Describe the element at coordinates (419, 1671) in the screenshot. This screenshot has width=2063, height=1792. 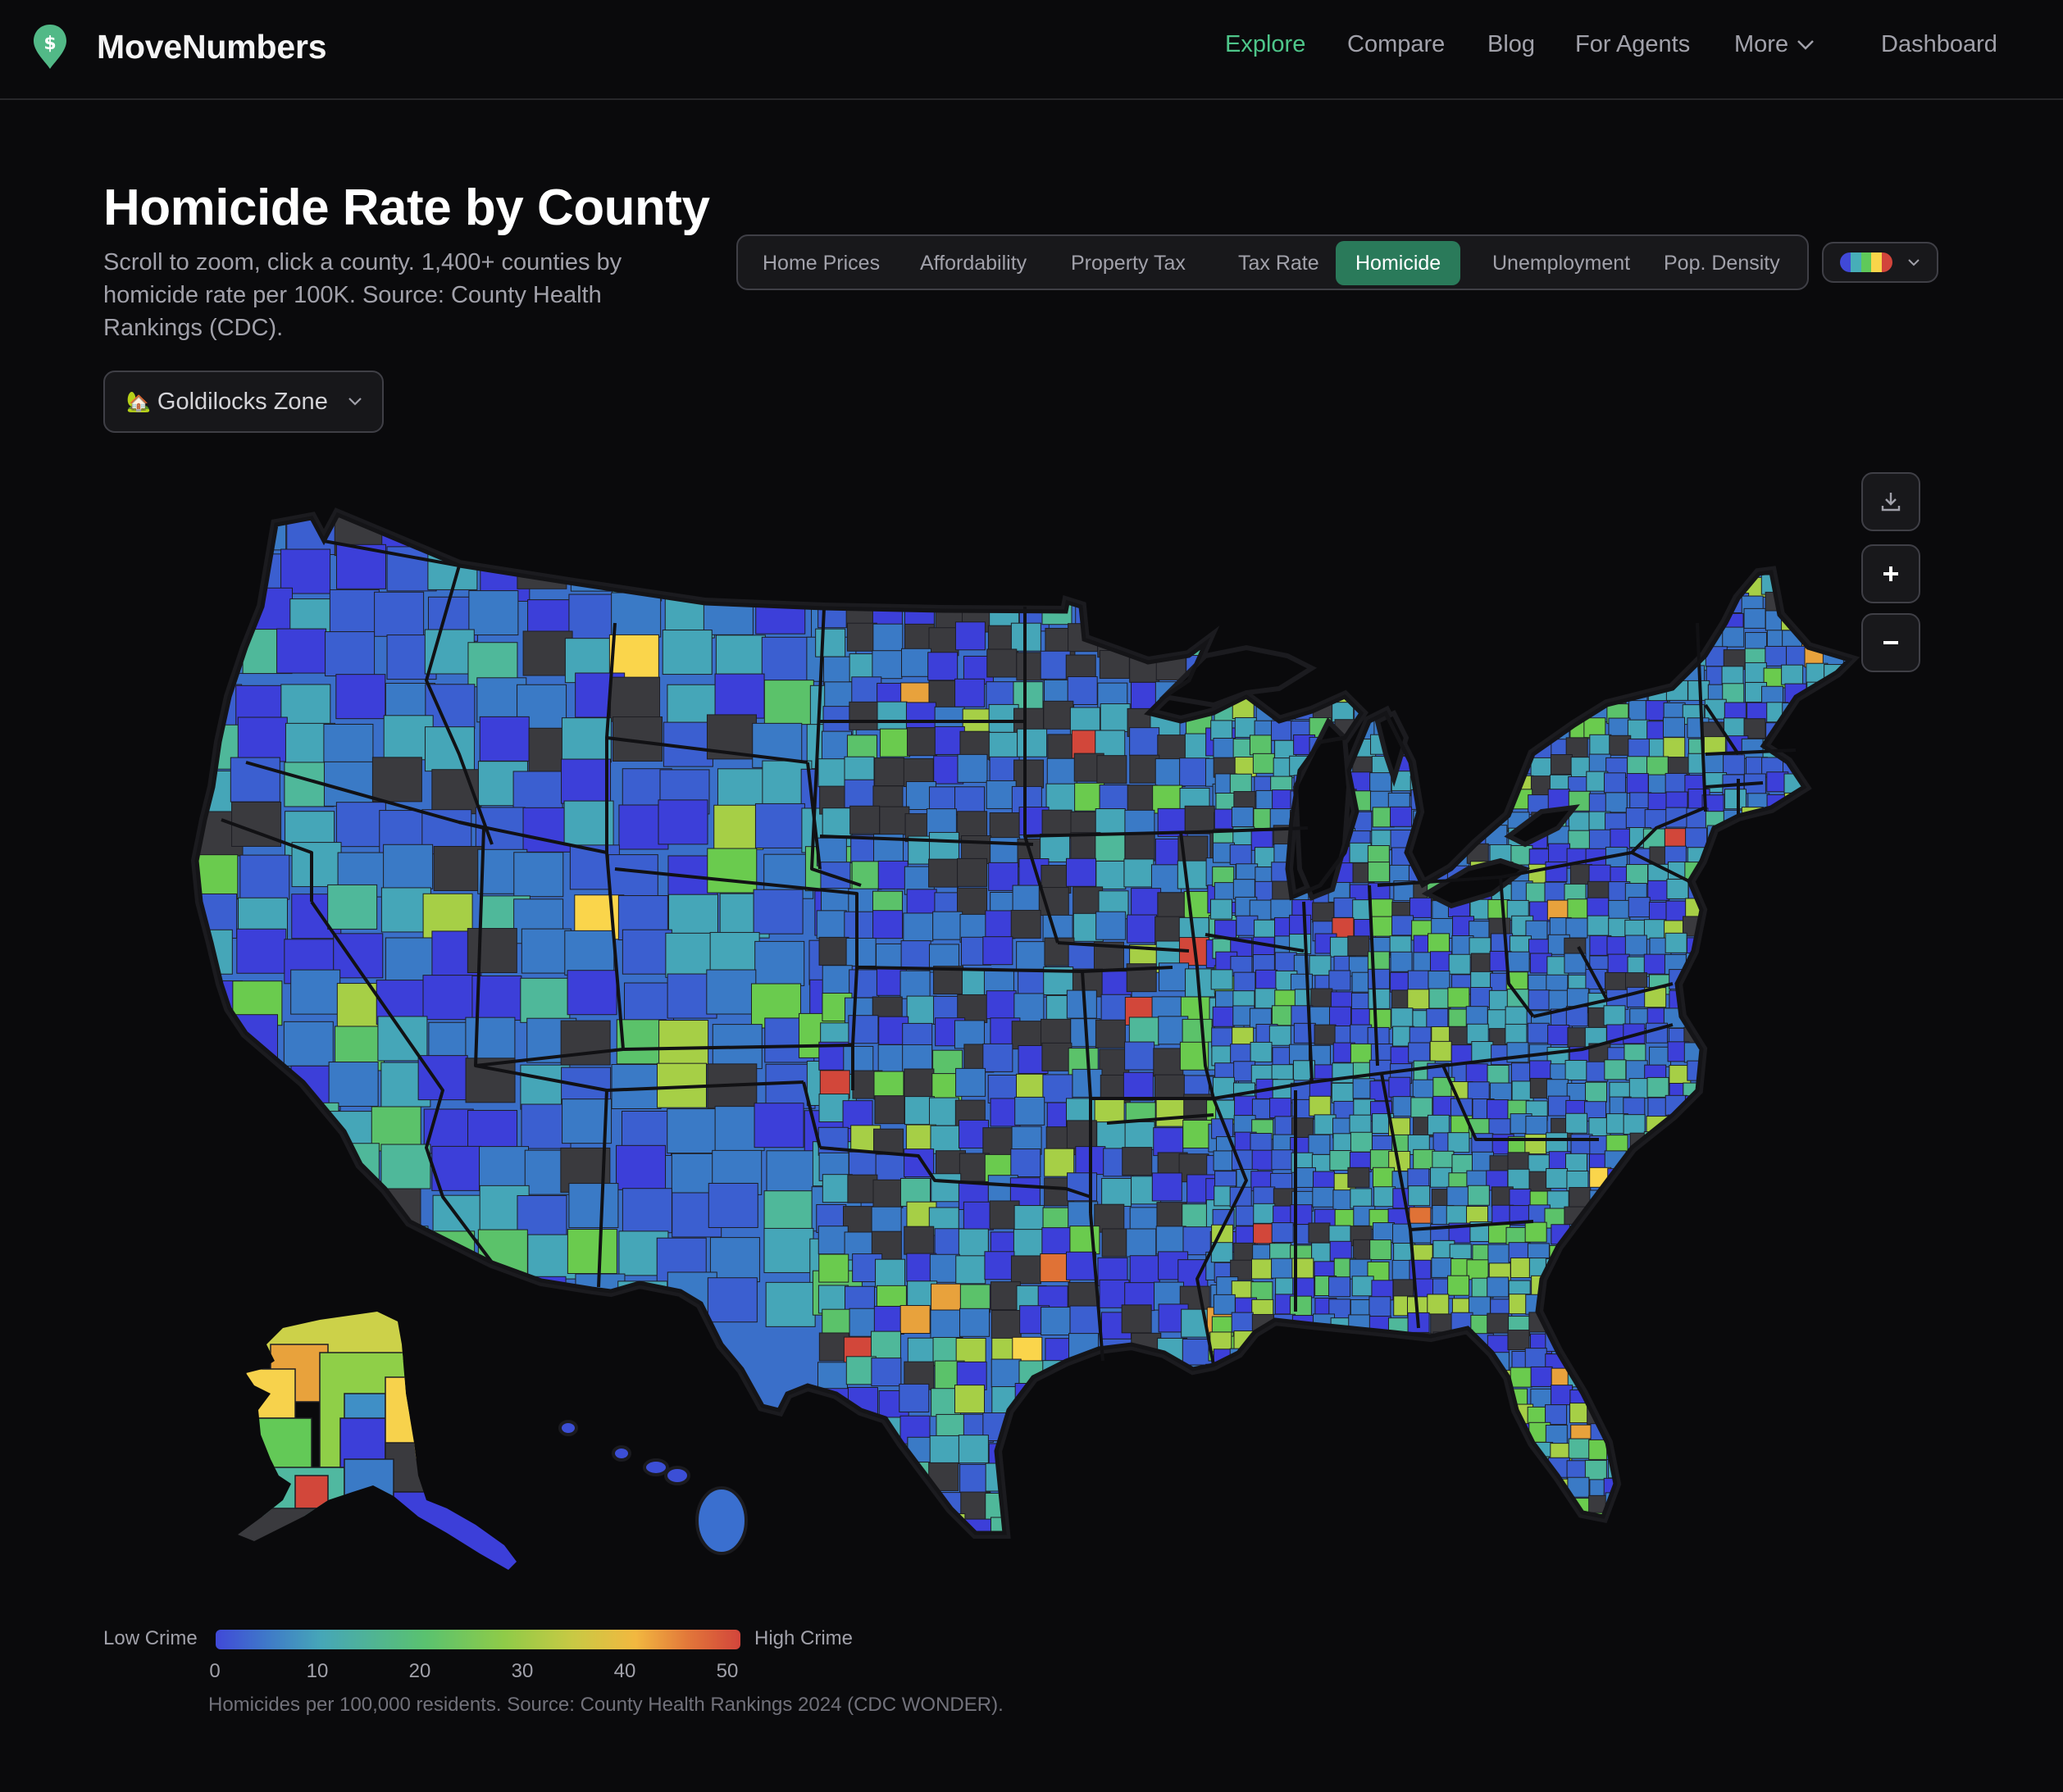
I see `legend-tick: 20` at that location.